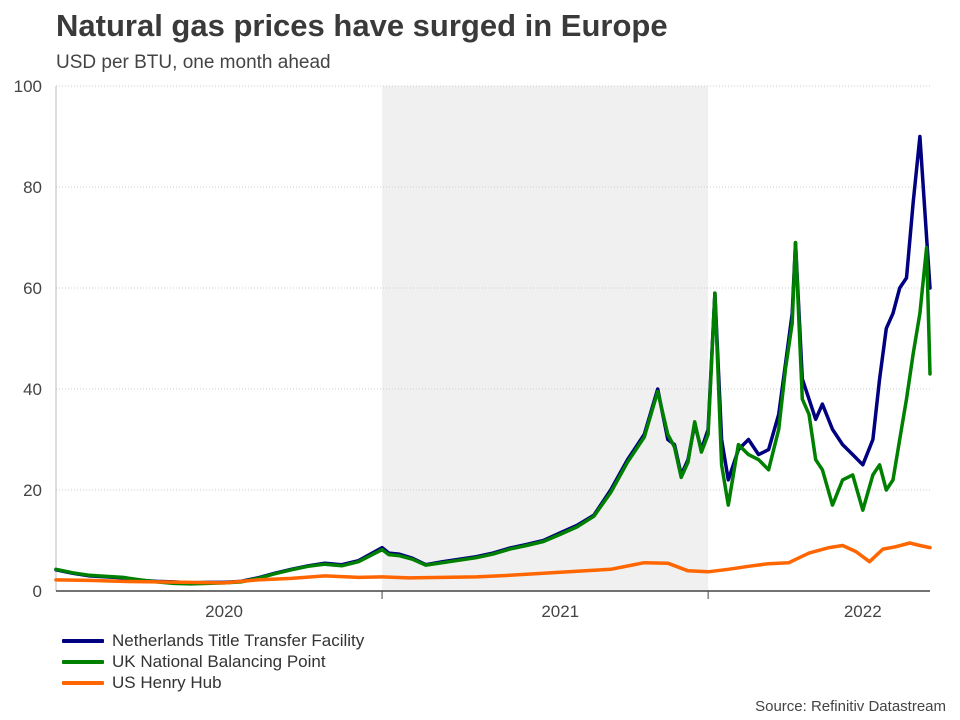 This screenshot has height=720, width=960. I want to click on y-tick-label: 40, so click(32, 389).